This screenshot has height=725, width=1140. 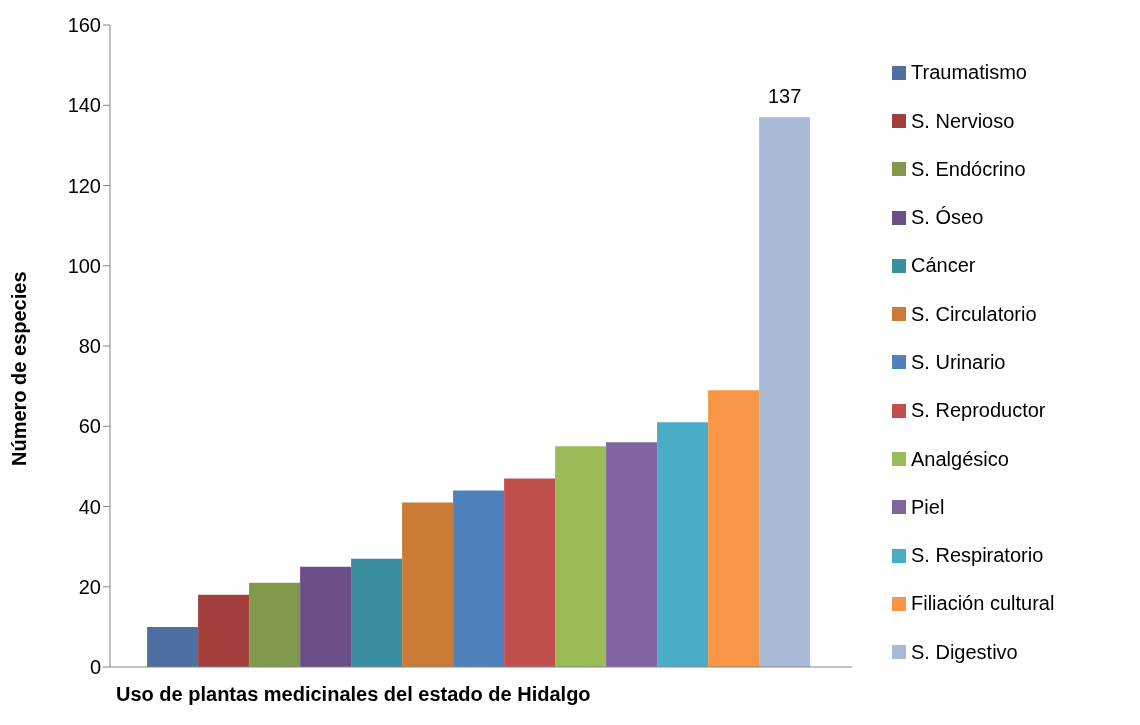 I want to click on y-tick-label: 140, so click(x=84, y=105).